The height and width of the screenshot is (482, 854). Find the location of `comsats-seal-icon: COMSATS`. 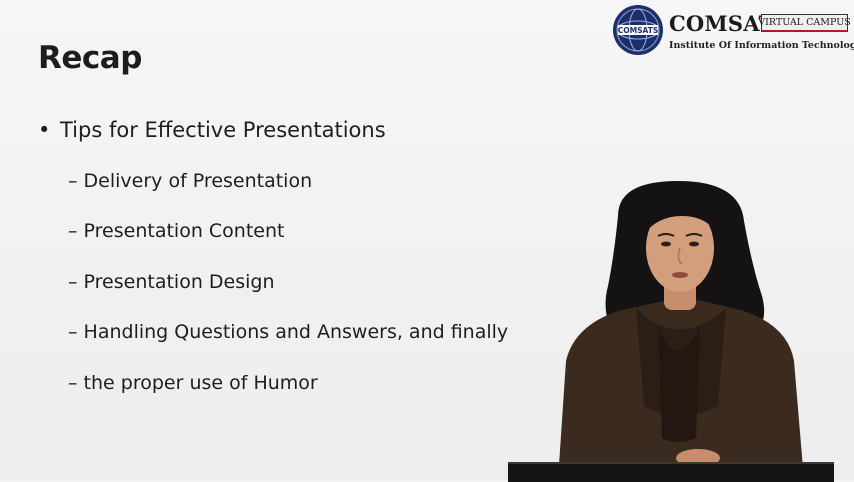

comsats-seal-icon: COMSATS is located at coordinates (638, 30).